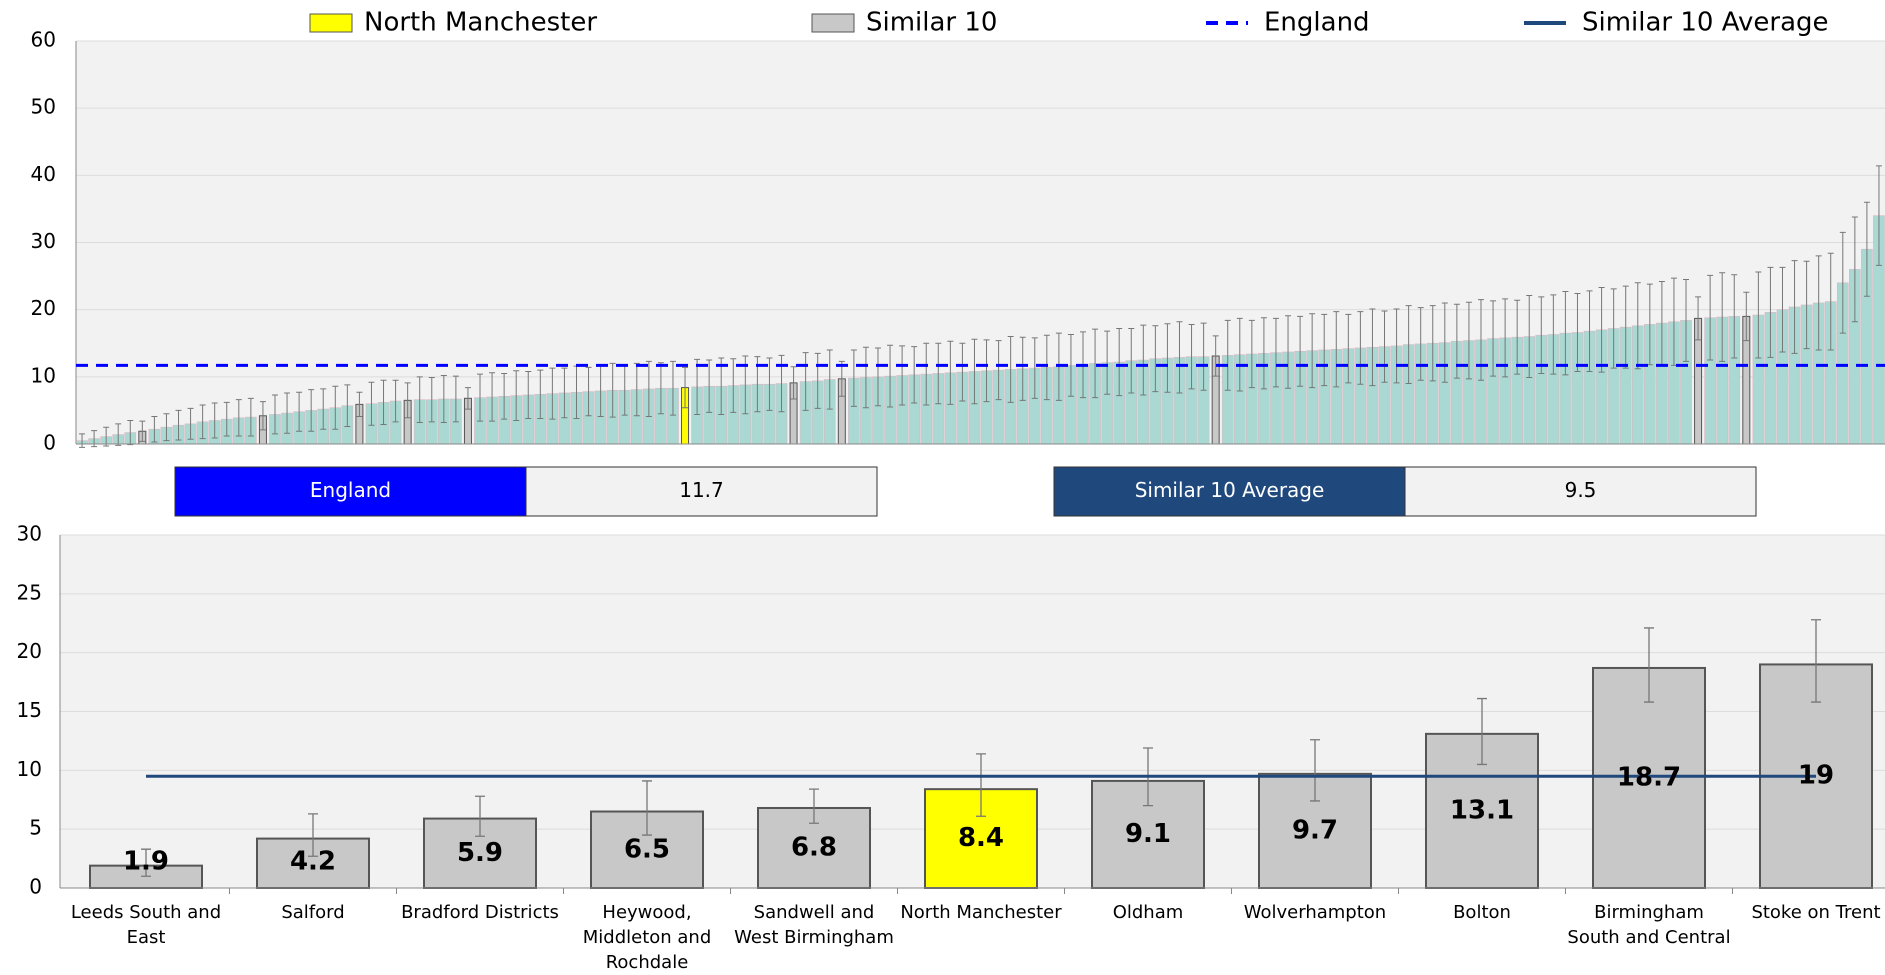  What do you see at coordinates (647, 937) in the screenshot?
I see `x-tick-label: Heywood, Middleton and Rochdale` at bounding box center [647, 937].